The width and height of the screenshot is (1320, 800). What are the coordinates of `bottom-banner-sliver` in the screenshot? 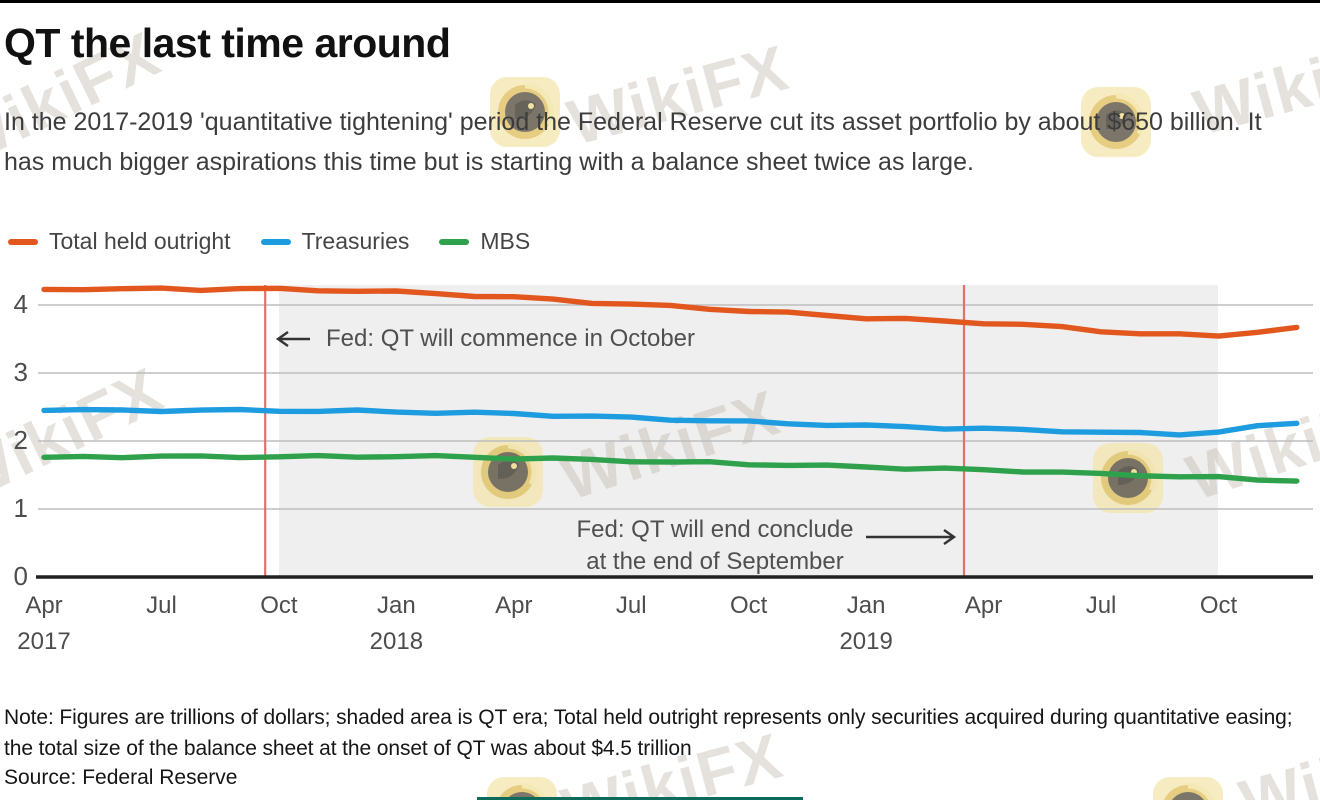 It's located at (640, 798).